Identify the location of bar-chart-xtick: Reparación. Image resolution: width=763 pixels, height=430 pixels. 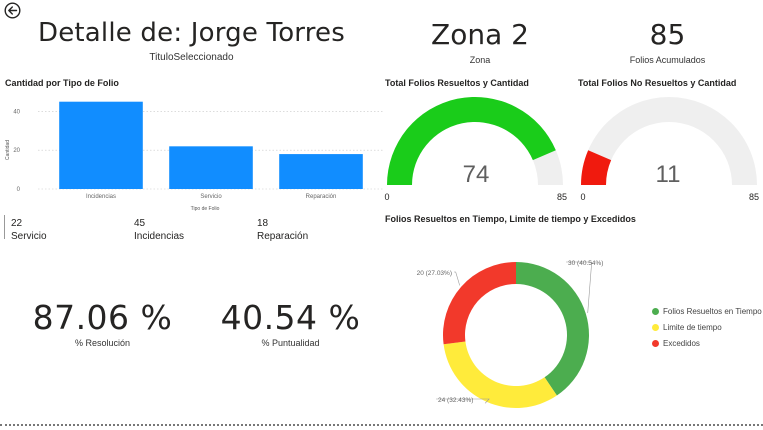
(321, 197).